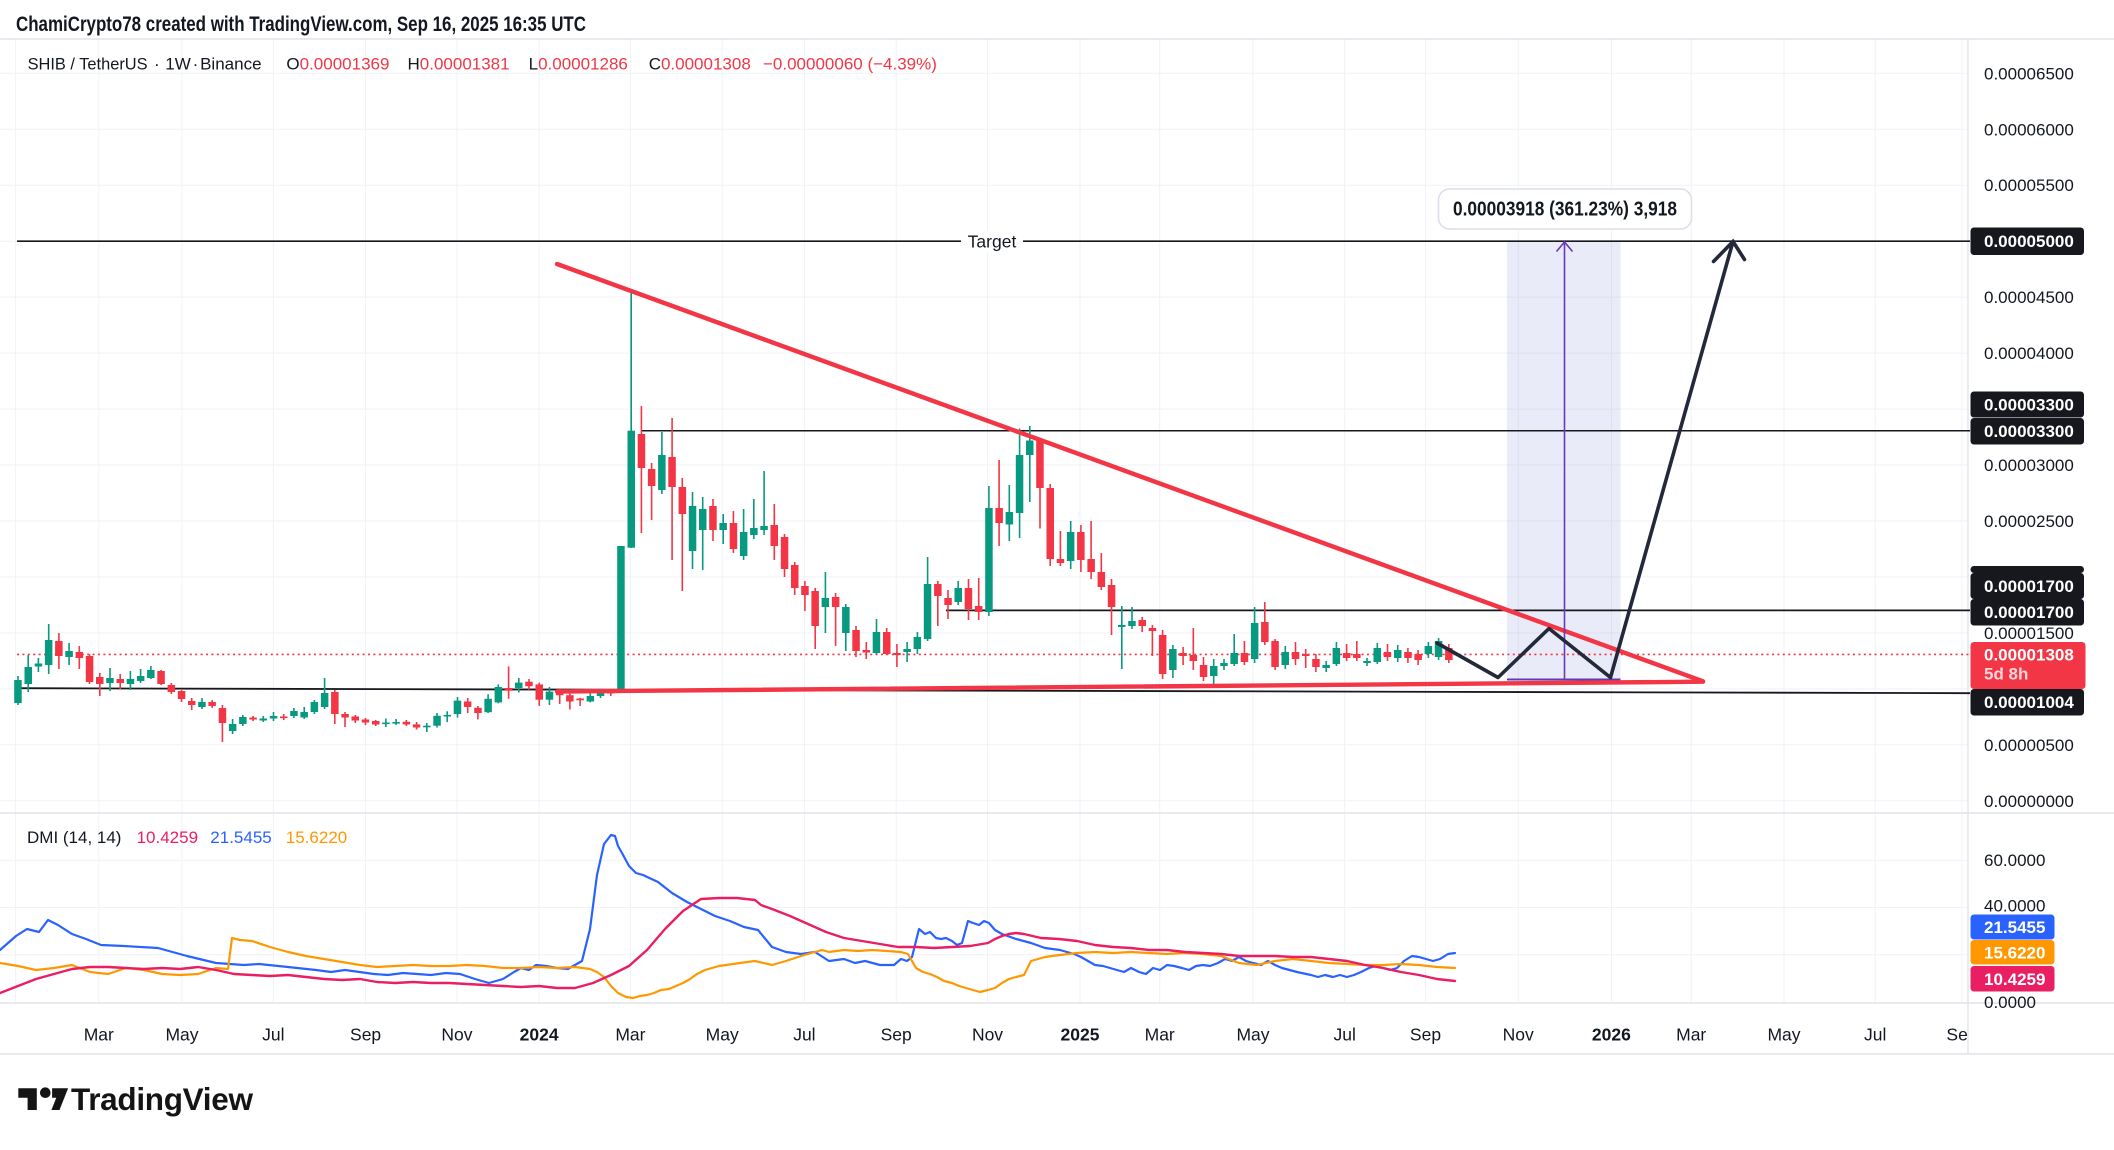 Image resolution: width=2114 pixels, height=1150 pixels. What do you see at coordinates (2014, 979) in the screenshot?
I see `svg-text: 10.4259` at bounding box center [2014, 979].